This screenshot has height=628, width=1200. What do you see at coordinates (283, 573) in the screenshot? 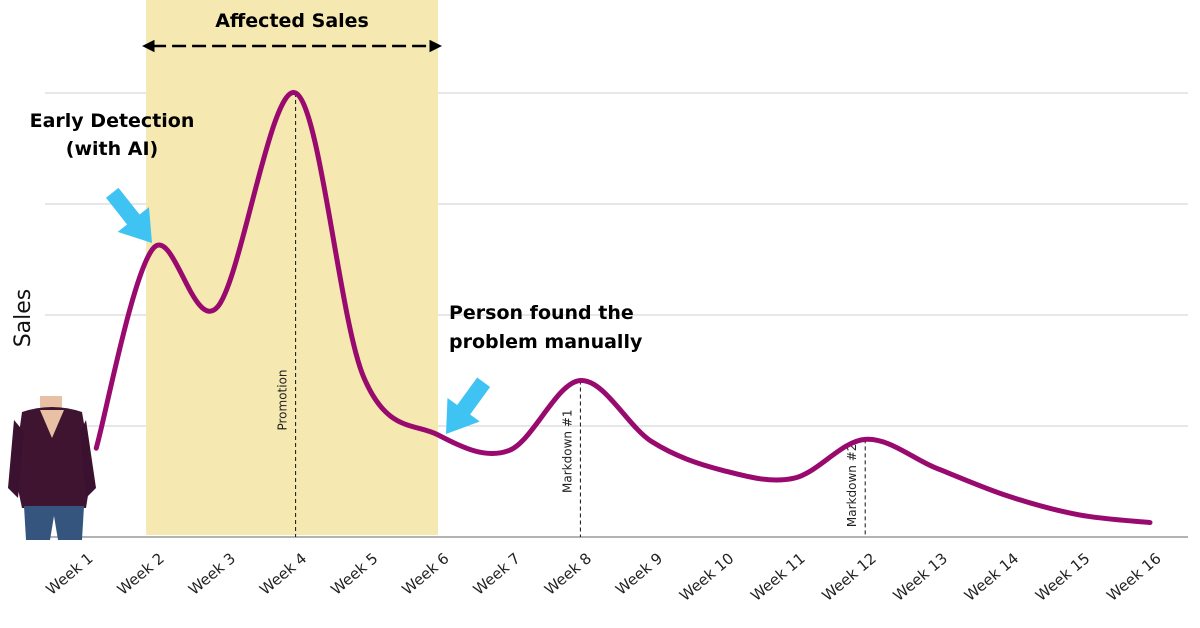
I see `x-tick-label: Week 4` at bounding box center [283, 573].